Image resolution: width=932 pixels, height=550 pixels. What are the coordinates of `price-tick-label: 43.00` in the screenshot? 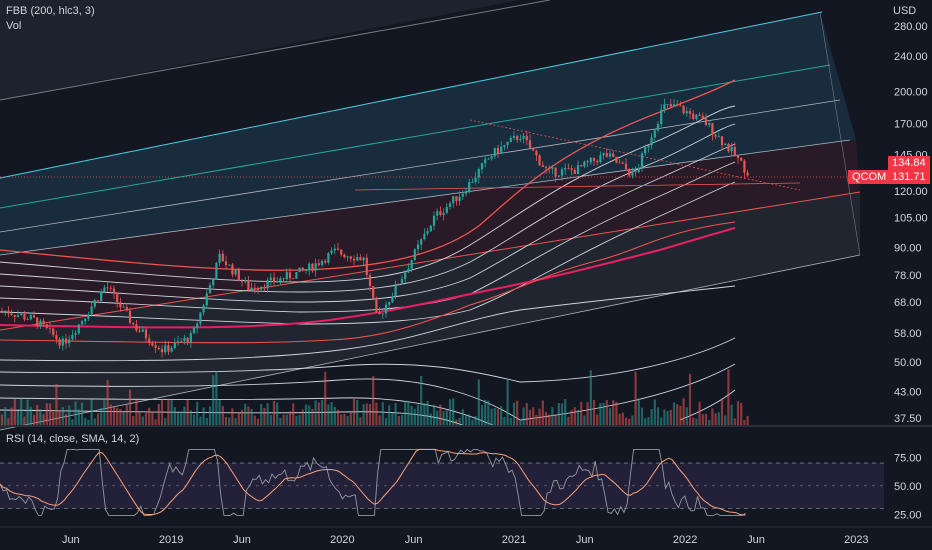 It's located at (908, 392).